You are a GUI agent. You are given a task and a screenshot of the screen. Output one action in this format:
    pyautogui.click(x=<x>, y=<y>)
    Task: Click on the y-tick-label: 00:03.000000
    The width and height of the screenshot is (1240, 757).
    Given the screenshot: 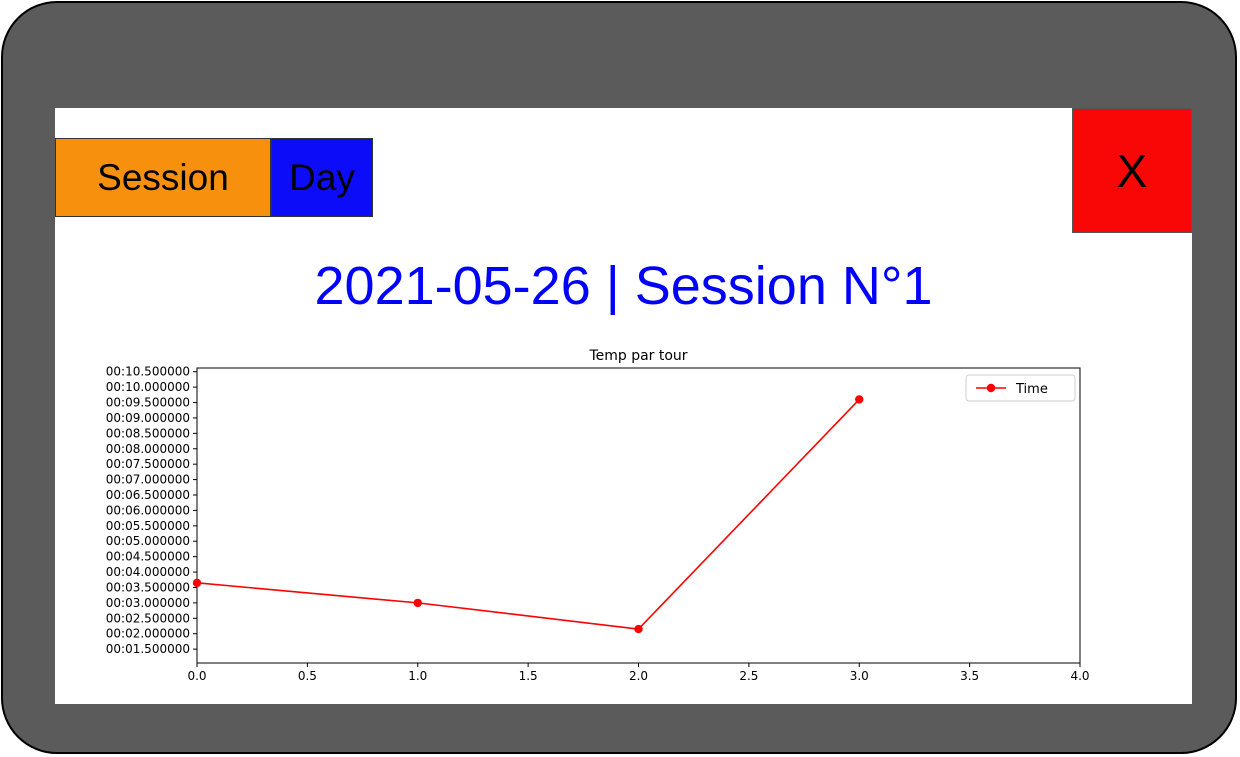 What is the action you would take?
    pyautogui.click(x=148, y=603)
    